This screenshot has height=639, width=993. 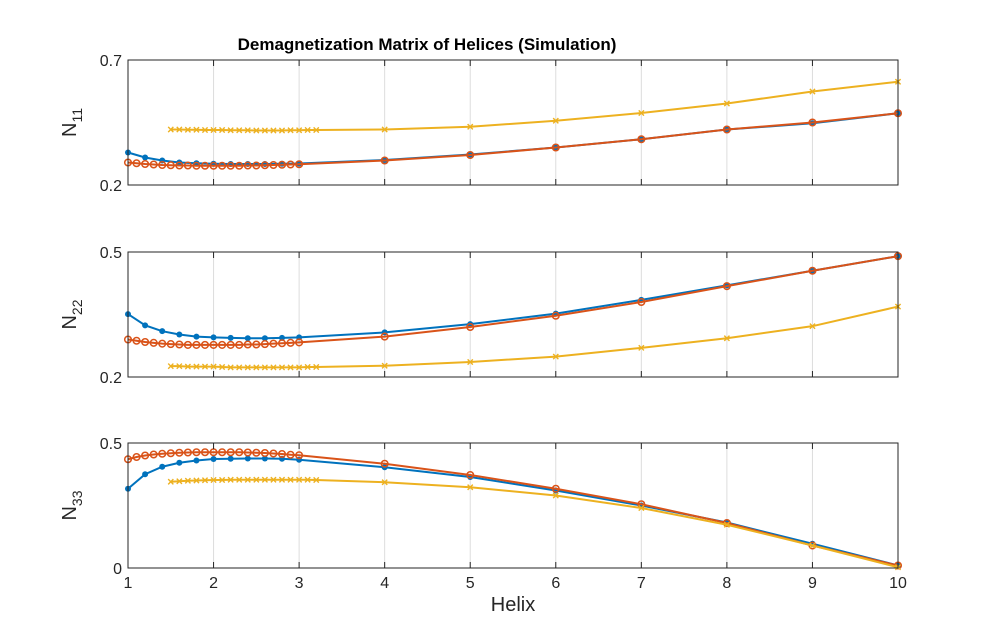 What do you see at coordinates (77, 498) in the screenshot?
I see `y-axis-label-sub: 33` at bounding box center [77, 498].